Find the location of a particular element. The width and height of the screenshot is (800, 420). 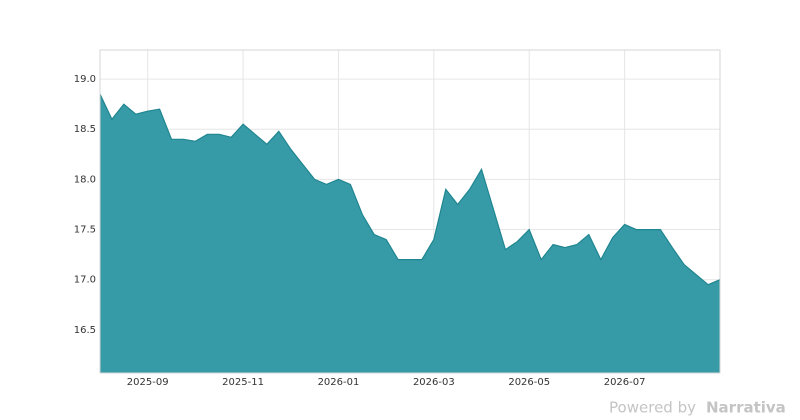

y-tick-label: 17.5 is located at coordinates (85, 230).